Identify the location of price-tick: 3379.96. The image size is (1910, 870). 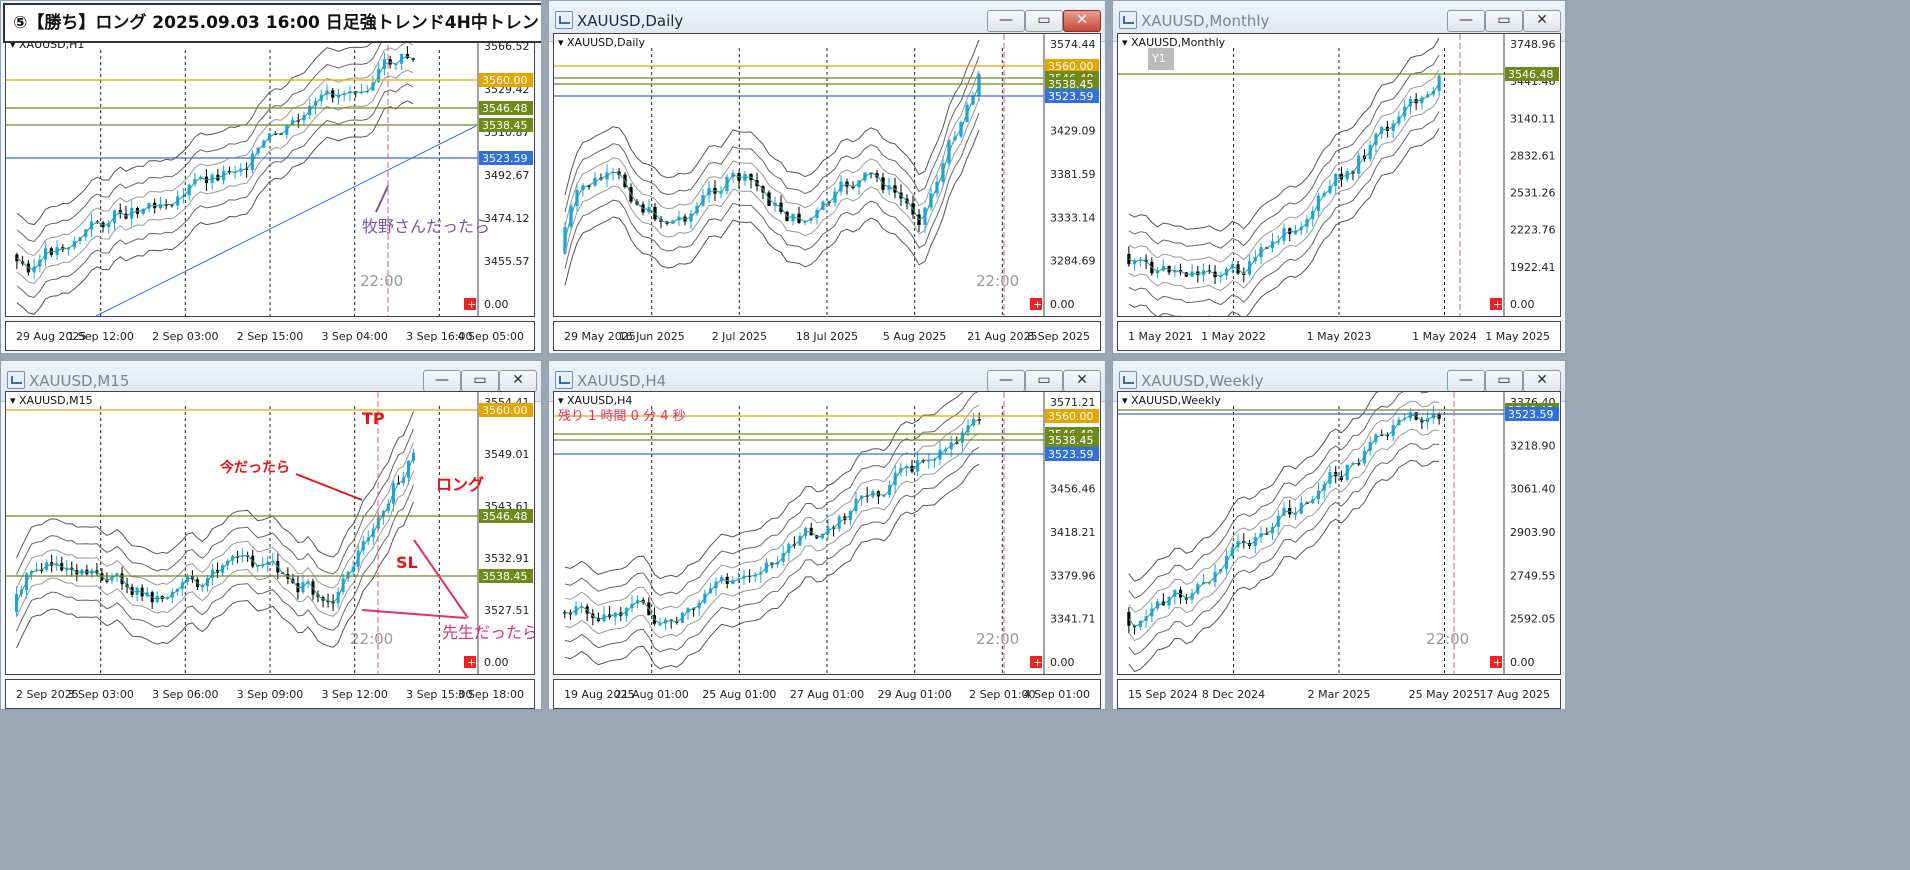
(1073, 575).